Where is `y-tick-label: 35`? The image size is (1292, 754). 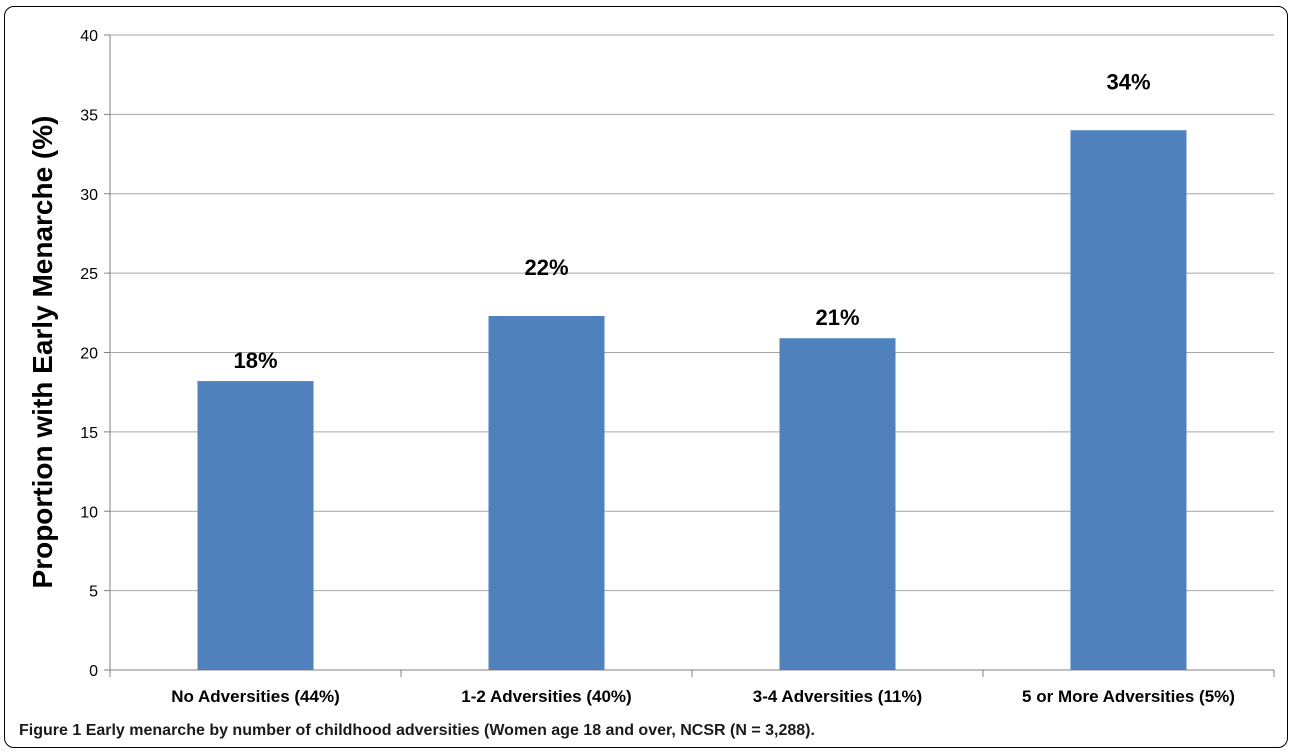 y-tick-label: 35 is located at coordinates (89, 115).